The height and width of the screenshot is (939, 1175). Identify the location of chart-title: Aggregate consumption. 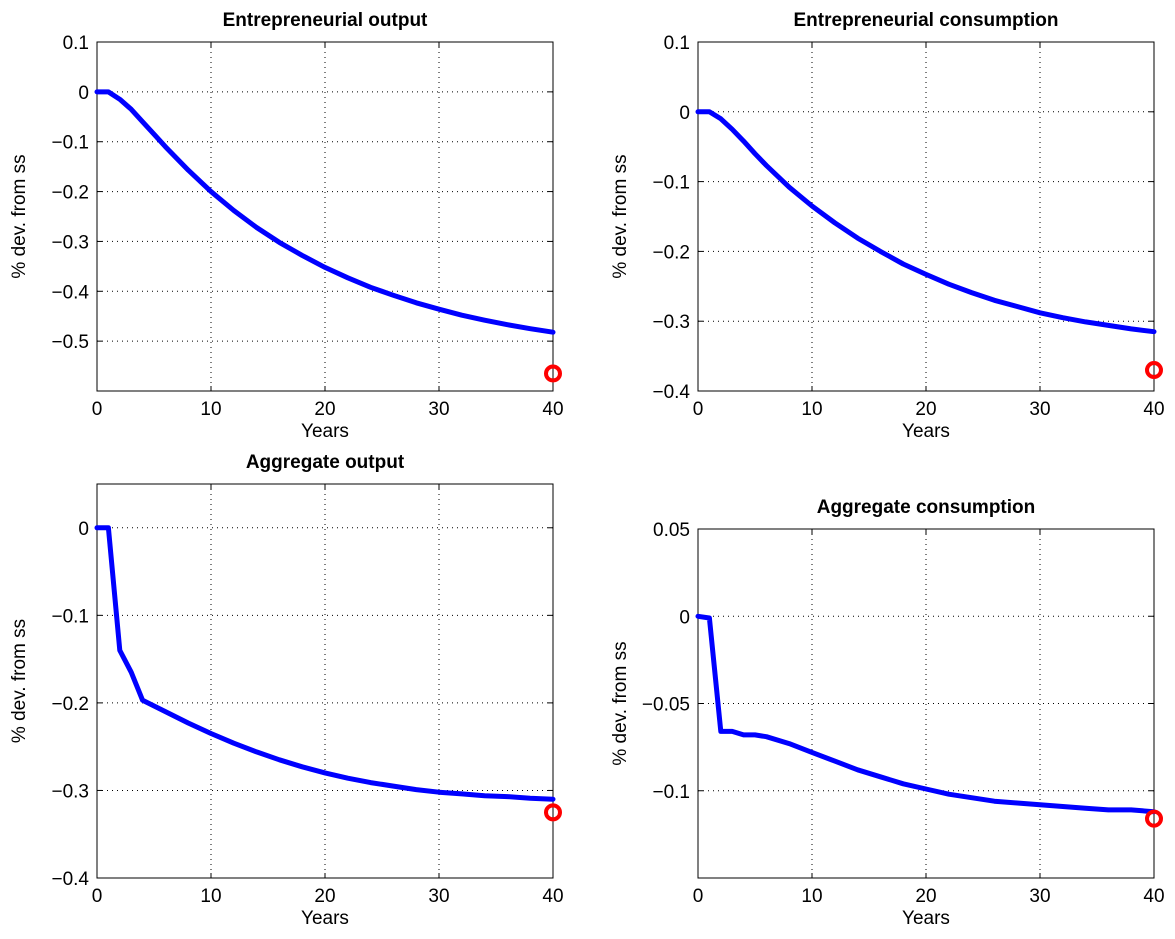
(926, 507).